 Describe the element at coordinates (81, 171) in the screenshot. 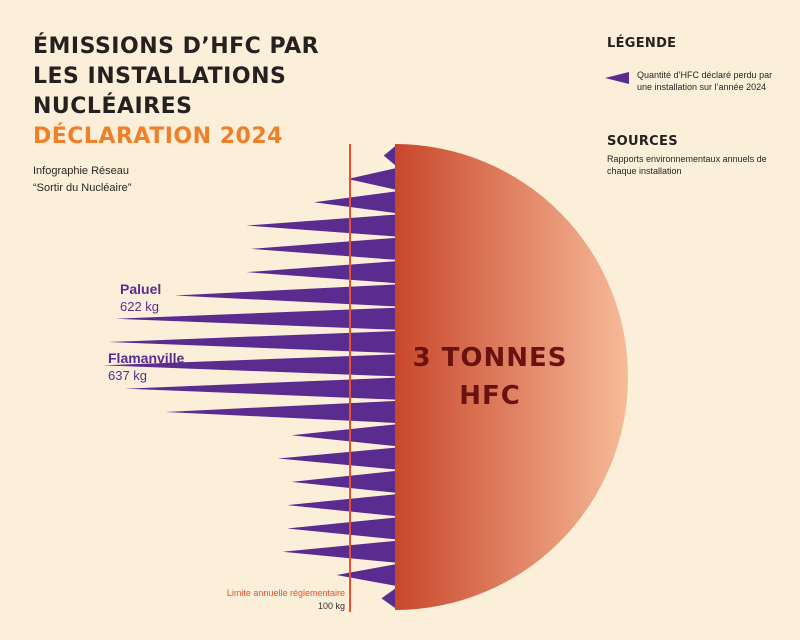

I see `credit-line-1: Infographie Réseau` at that location.